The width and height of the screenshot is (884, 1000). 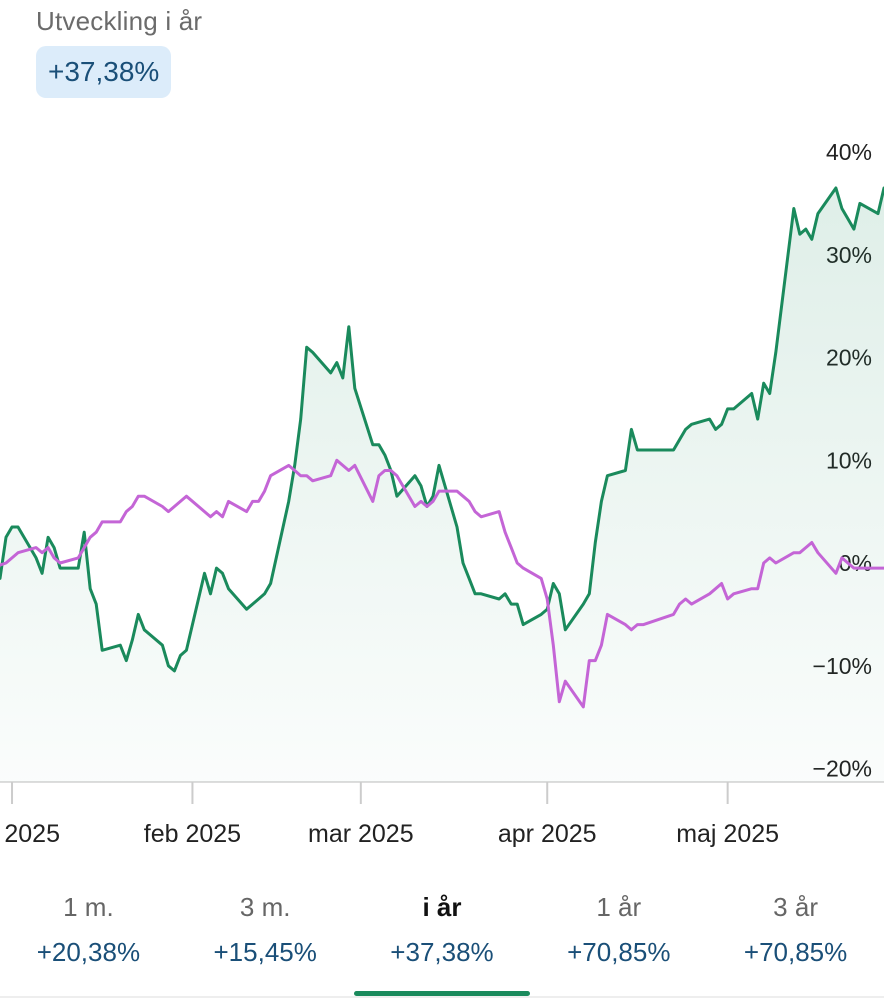 I want to click on period-label: 3 m., so click(x=265, y=907).